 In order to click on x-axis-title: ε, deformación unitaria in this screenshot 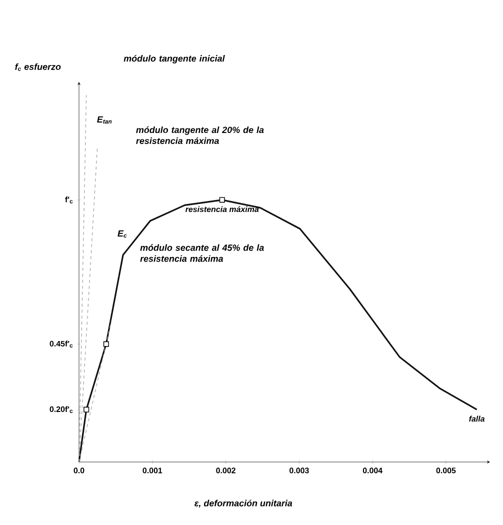, I will do `click(243, 504)`.